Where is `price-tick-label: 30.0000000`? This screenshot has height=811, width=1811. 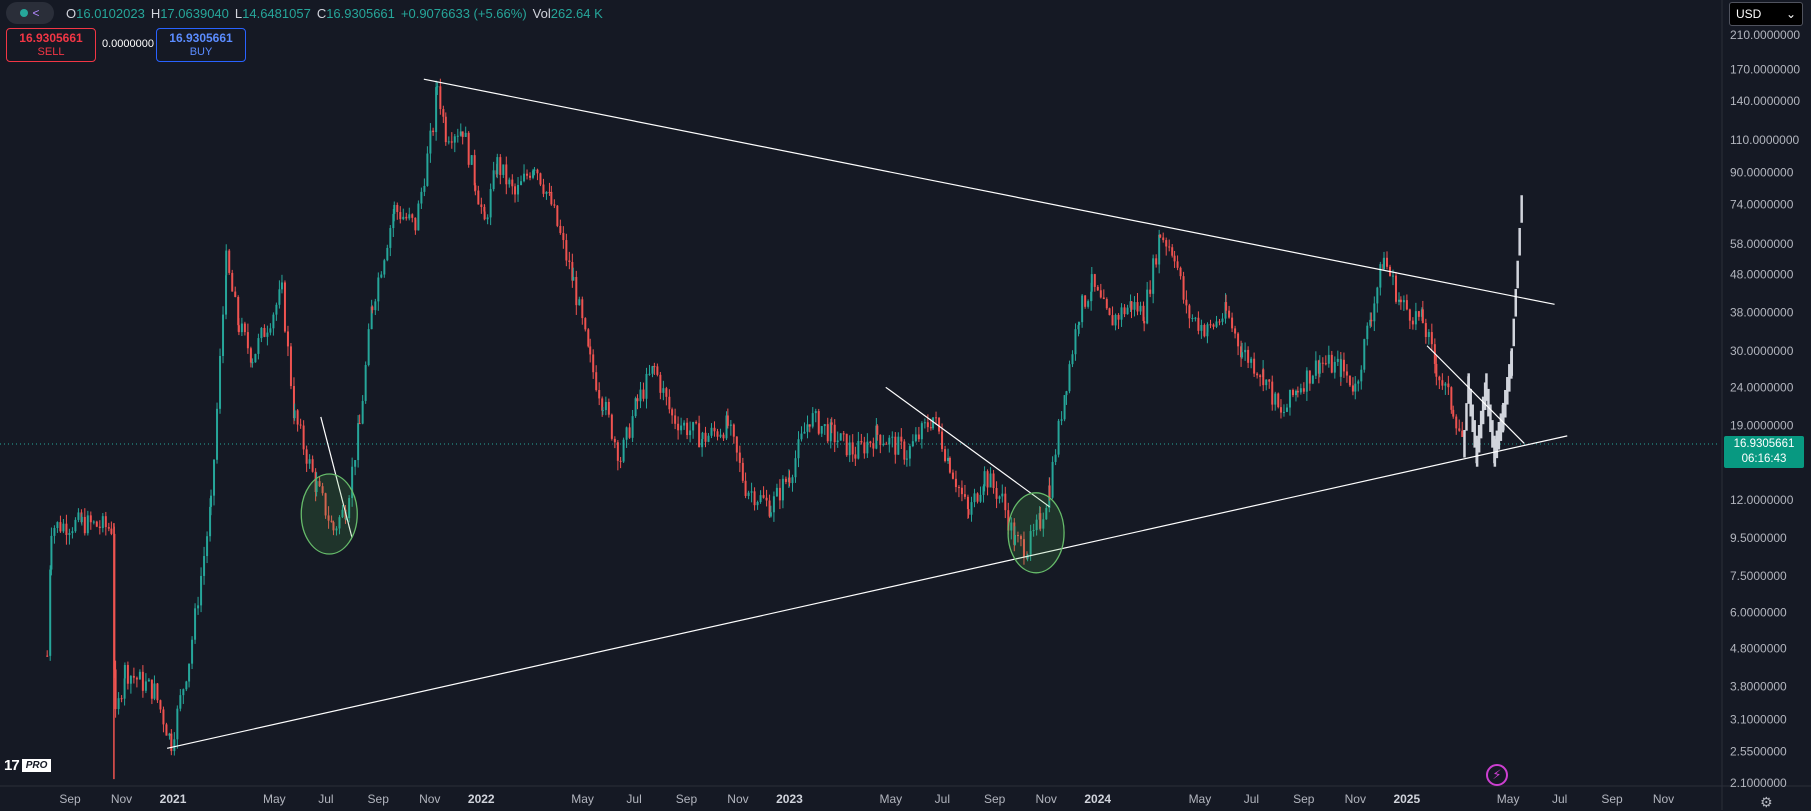 price-tick-label: 30.0000000 is located at coordinates (1762, 351).